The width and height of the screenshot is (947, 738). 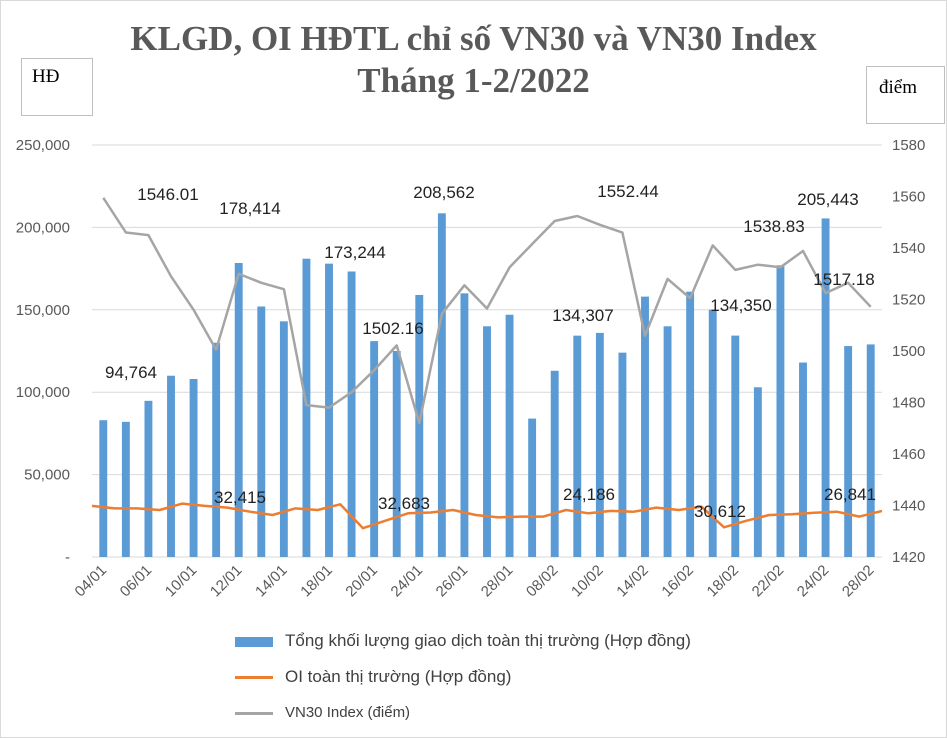 What do you see at coordinates (57, 87) in the screenshot?
I see `left-axis-unit-label: HĐ` at bounding box center [57, 87].